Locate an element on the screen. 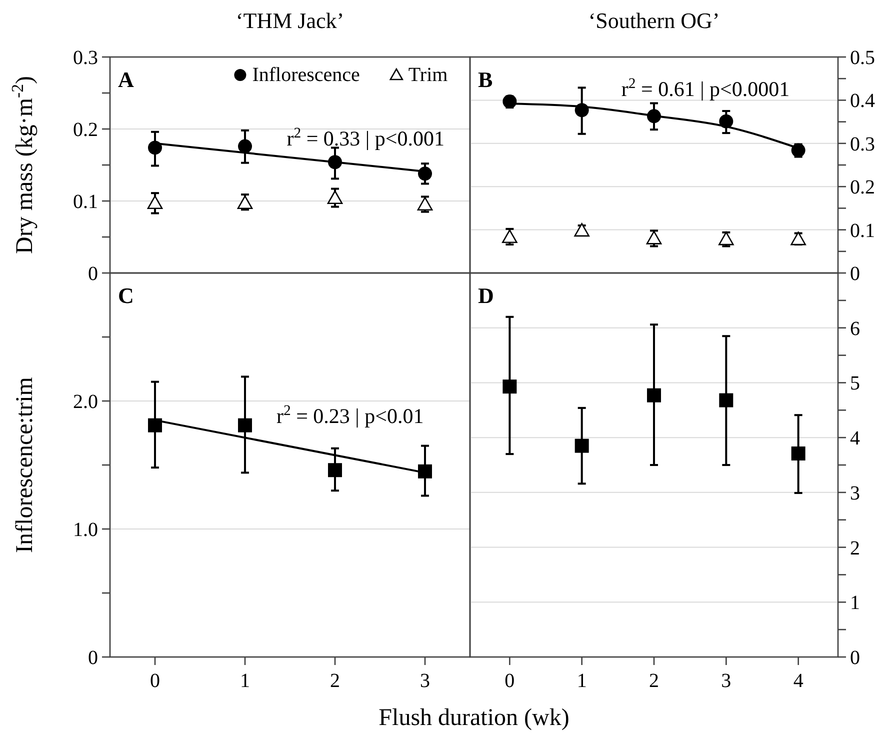  annotation: A is located at coordinates (126, 79).